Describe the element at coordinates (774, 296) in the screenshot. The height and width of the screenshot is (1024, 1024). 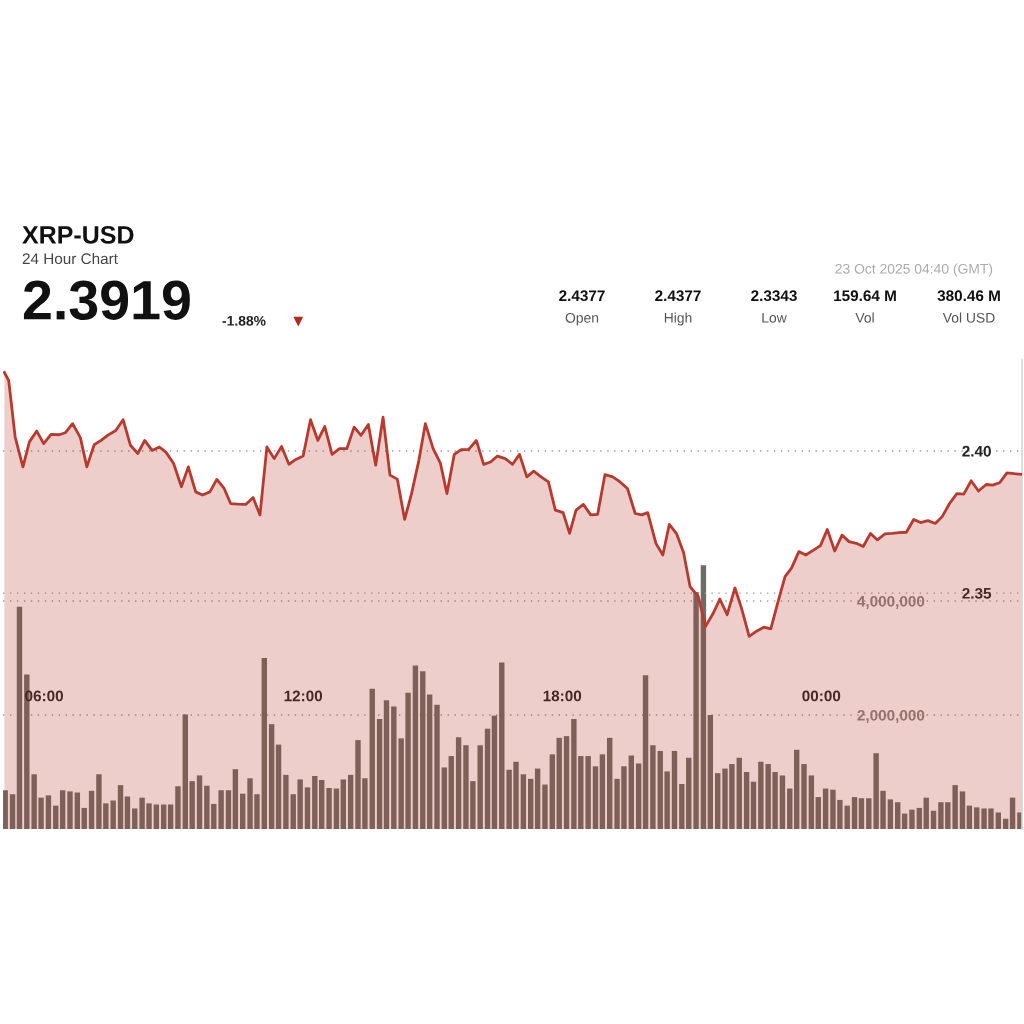
I see `text: 2.3343` at that location.